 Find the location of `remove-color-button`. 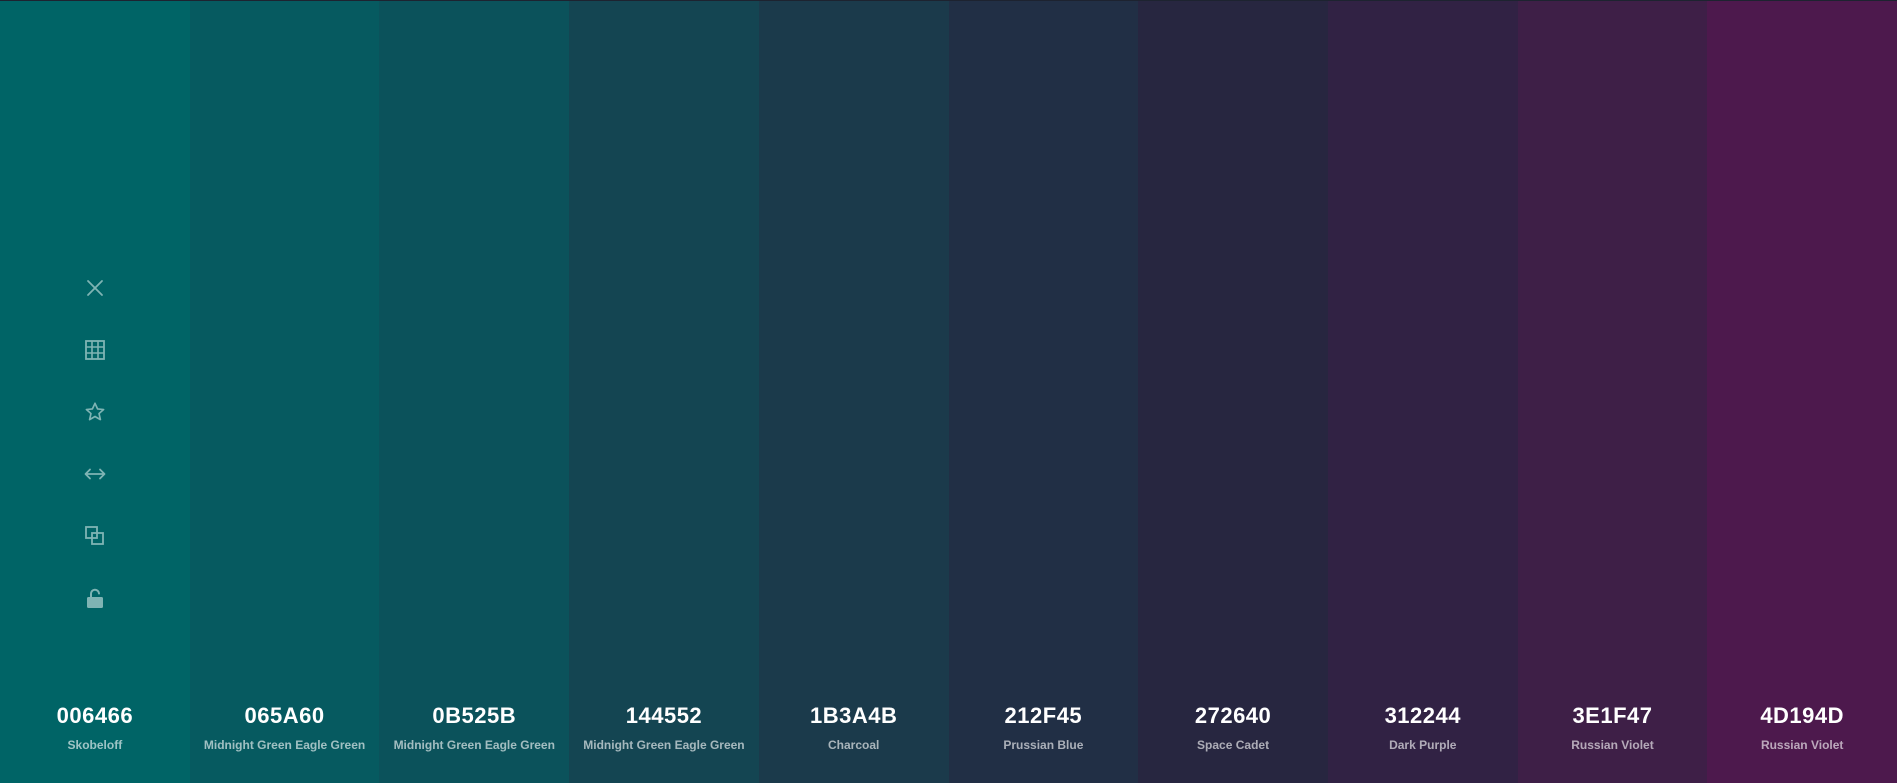

remove-color-button is located at coordinates (95, 288).